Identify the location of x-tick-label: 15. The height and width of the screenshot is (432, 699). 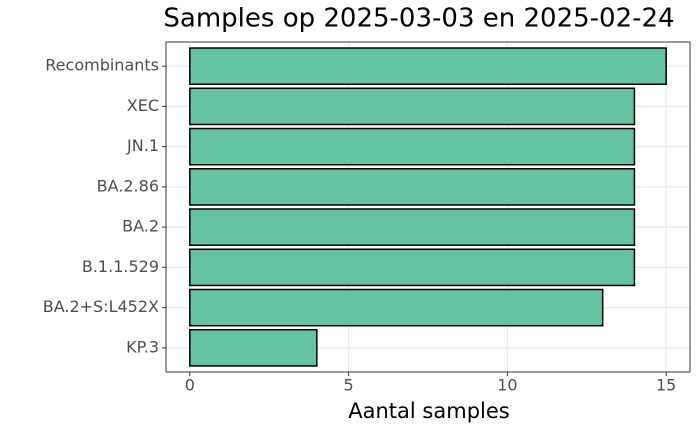
(666, 385).